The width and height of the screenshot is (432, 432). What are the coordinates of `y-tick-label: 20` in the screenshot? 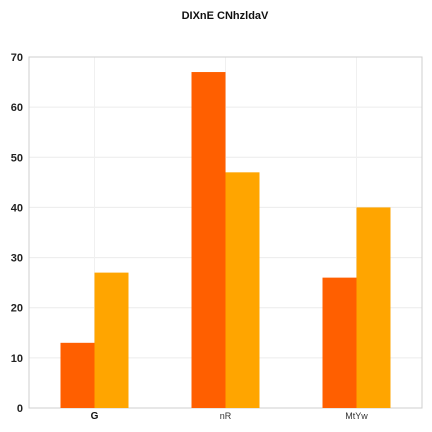 It's located at (17, 309).